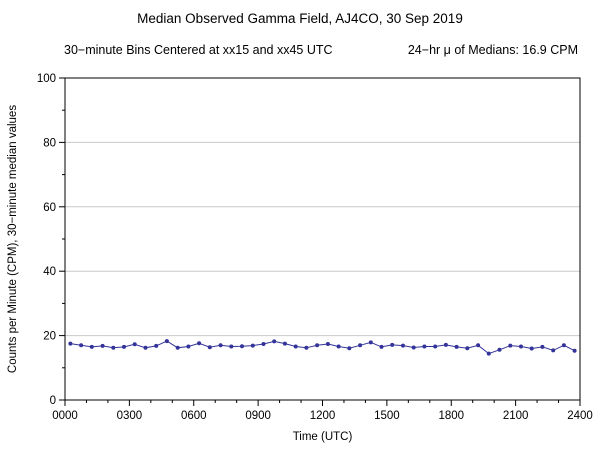  Describe the element at coordinates (387, 416) in the screenshot. I see `x-tick-label: 1500` at that location.